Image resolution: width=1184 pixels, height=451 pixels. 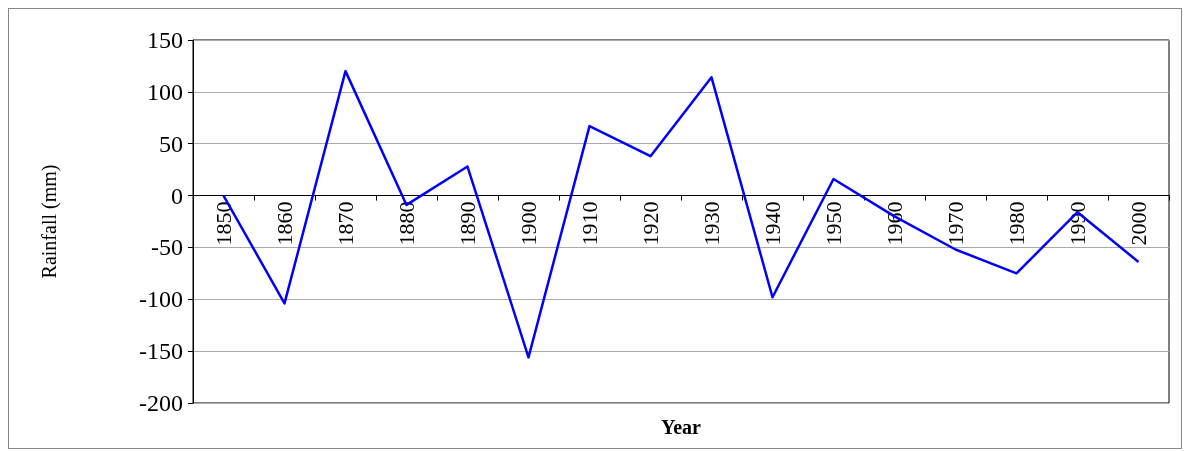 What do you see at coordinates (681, 427) in the screenshot?
I see `x-axis-title: Year` at bounding box center [681, 427].